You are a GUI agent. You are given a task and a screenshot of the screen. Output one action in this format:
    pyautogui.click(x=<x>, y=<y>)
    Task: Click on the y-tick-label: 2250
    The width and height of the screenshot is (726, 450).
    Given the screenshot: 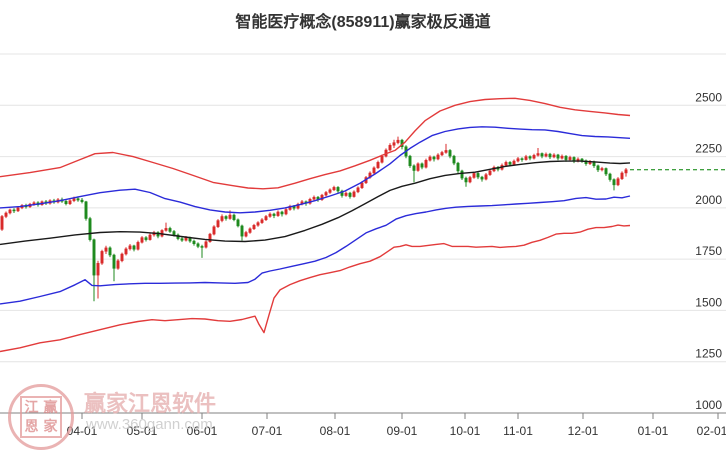 What is the action you would take?
    pyautogui.click(x=708, y=149)
    